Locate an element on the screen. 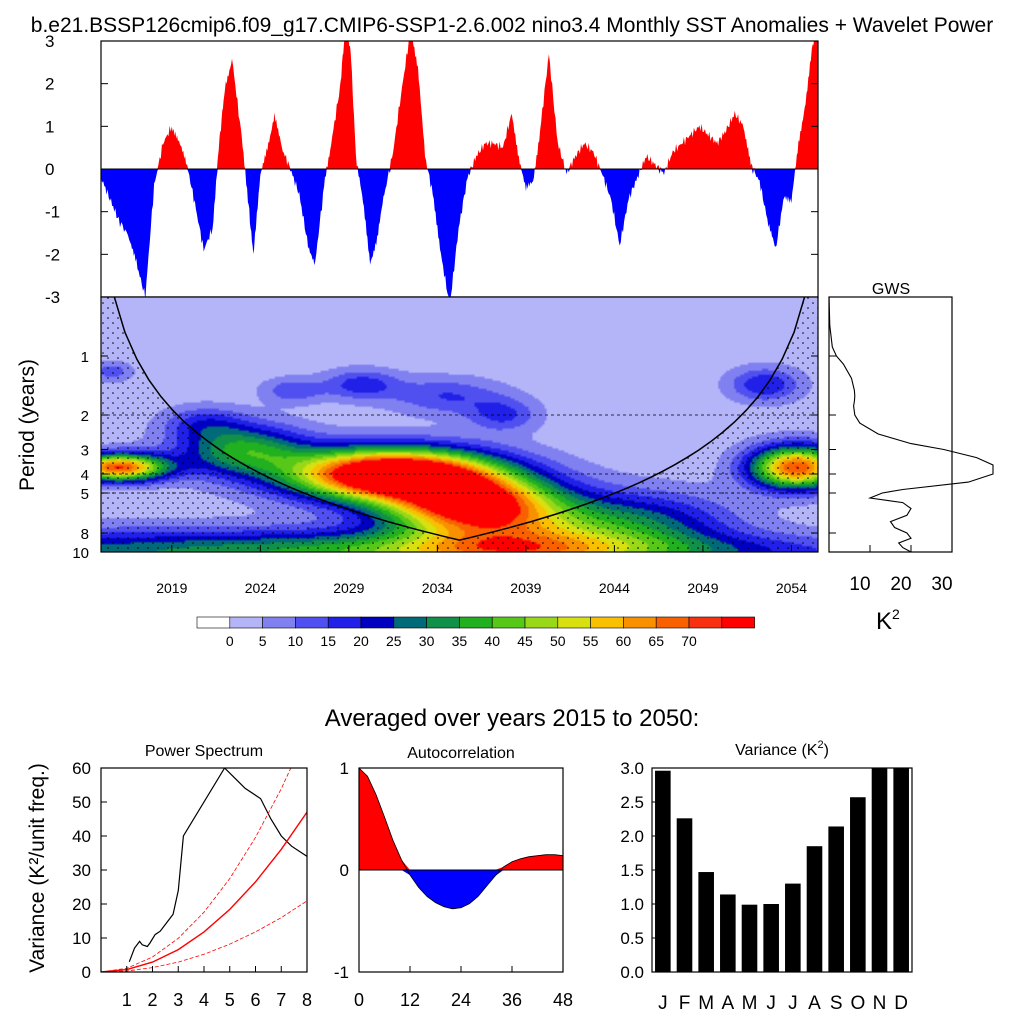  y-tick-label: 2.0 is located at coordinates (632, 836).